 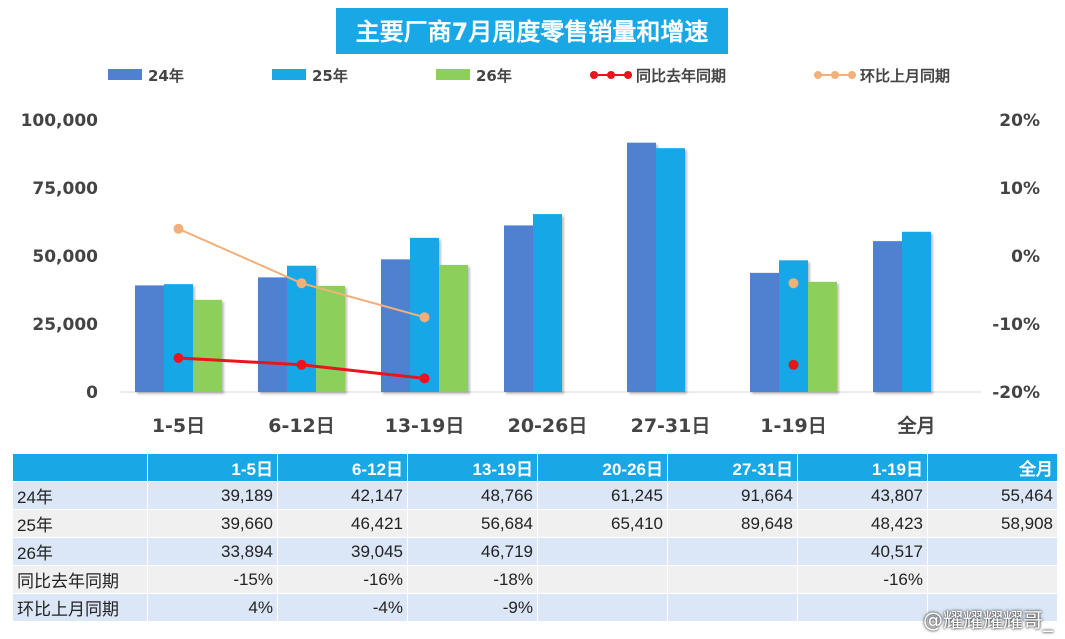 I want to click on y-left-tick-label: 100,000, so click(x=60, y=121).